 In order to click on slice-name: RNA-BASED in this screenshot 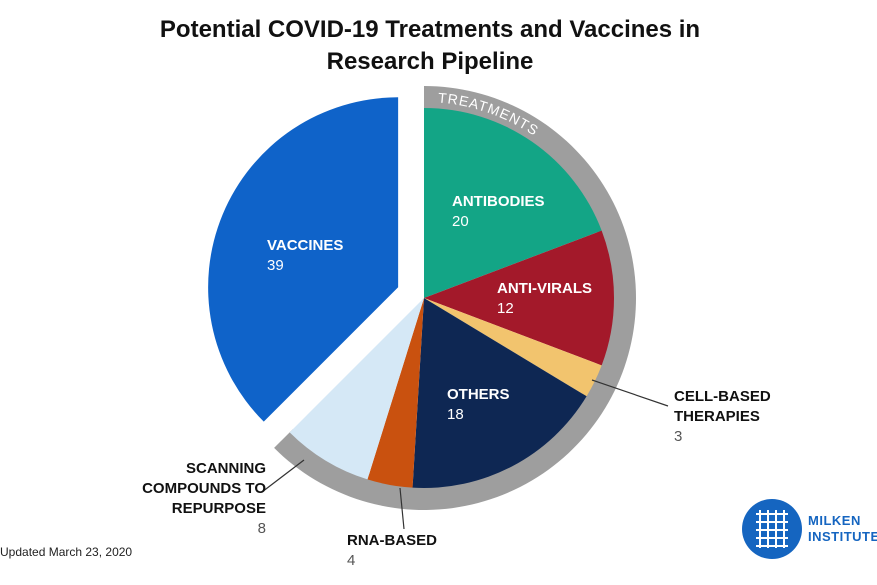, I will do `click(392, 540)`.